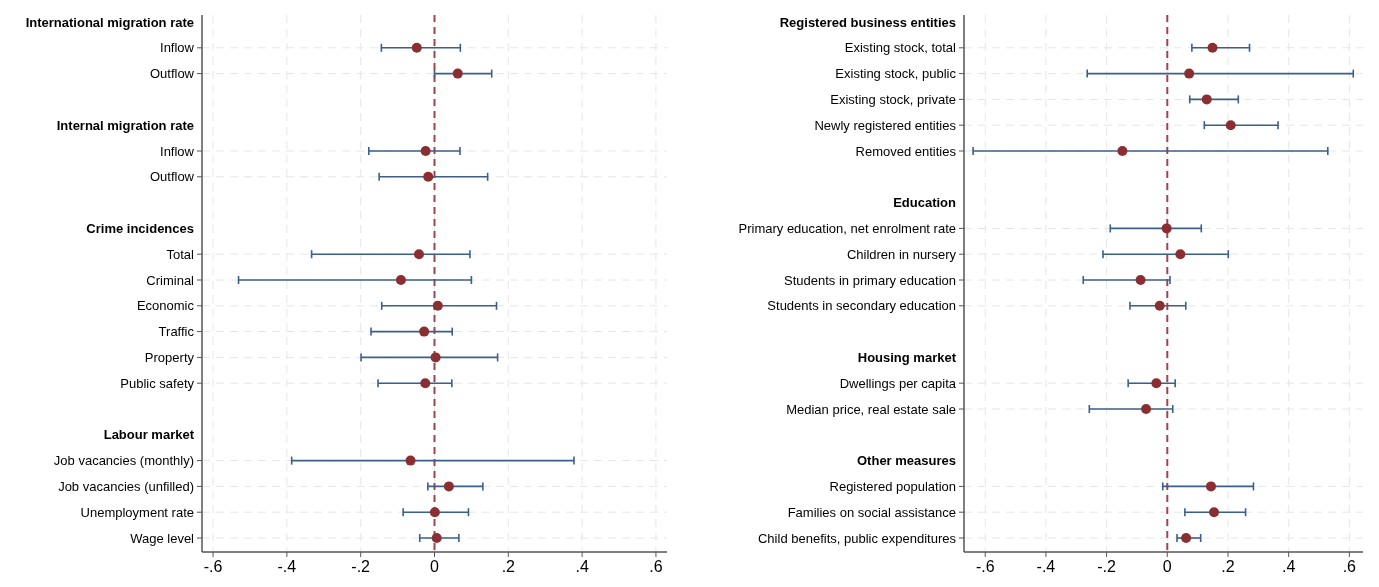  What do you see at coordinates (125, 125) in the screenshot?
I see `y-tick-label: Internal migration rate` at bounding box center [125, 125].